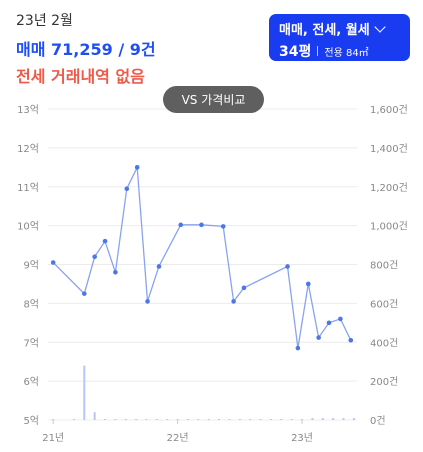 This screenshot has height=452, width=423. I want to click on y-tick-right: 200건, so click(384, 382).